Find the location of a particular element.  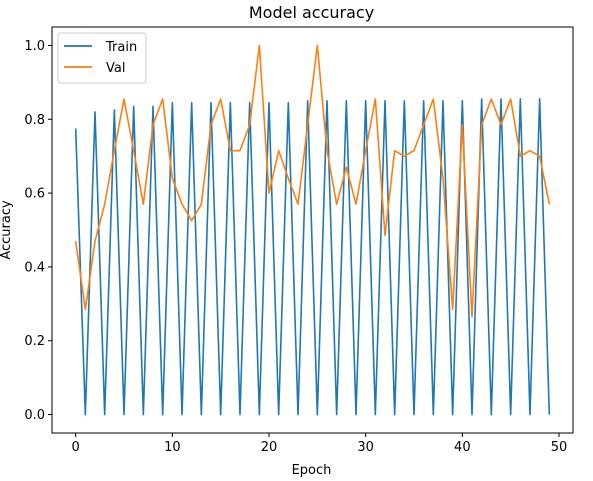

x-tick-label: 10 is located at coordinates (172, 447).